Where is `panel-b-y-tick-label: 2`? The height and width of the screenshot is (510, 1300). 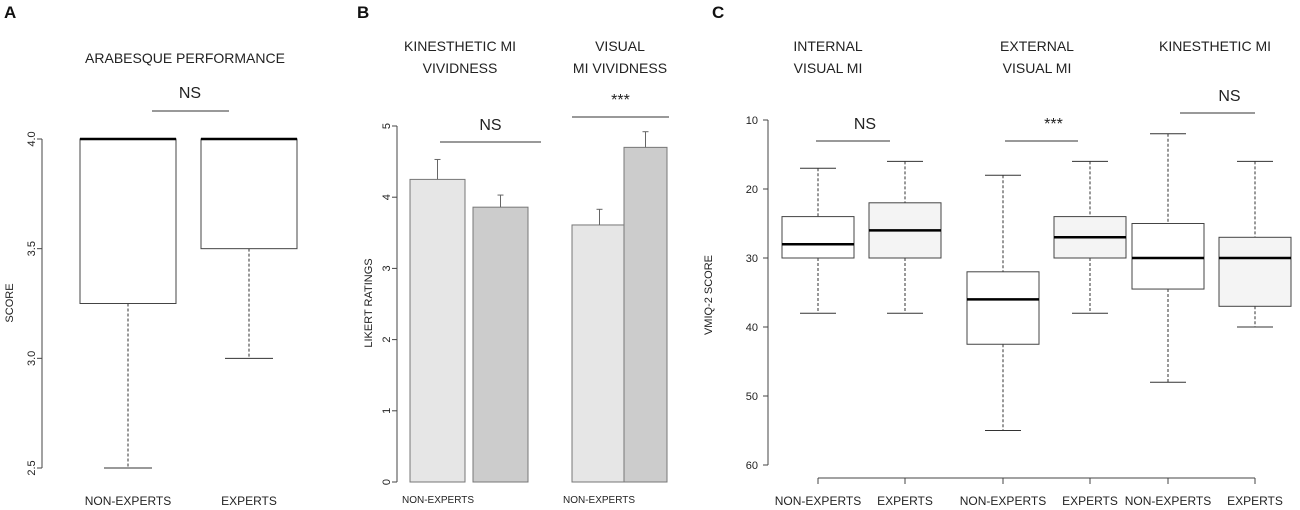
panel-b-y-tick-label: 2 is located at coordinates (387, 340).